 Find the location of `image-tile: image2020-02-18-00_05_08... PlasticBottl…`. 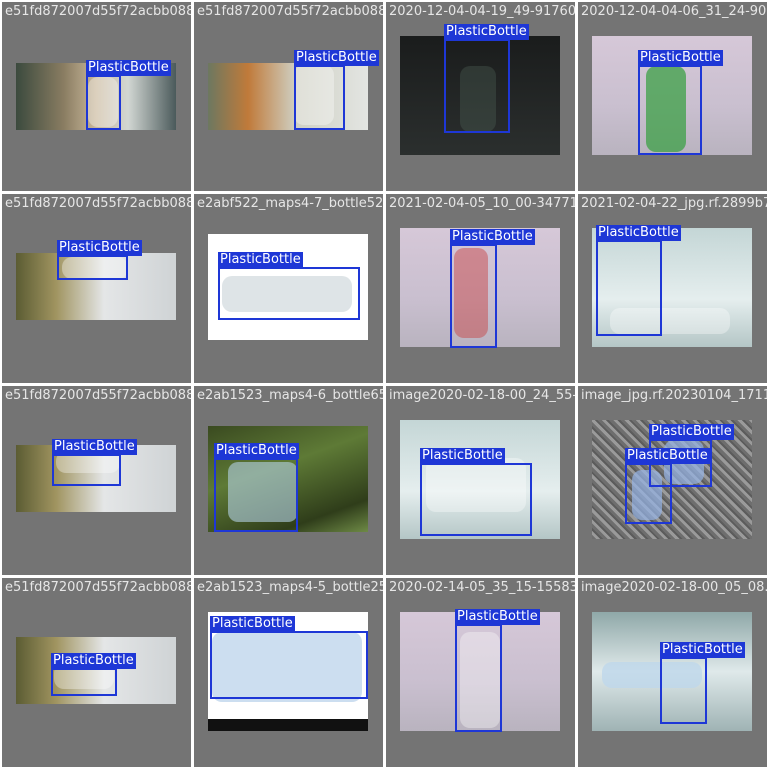

image-tile: image2020-02-18-00_05_08... PlasticBottl… is located at coordinates (672, 672).